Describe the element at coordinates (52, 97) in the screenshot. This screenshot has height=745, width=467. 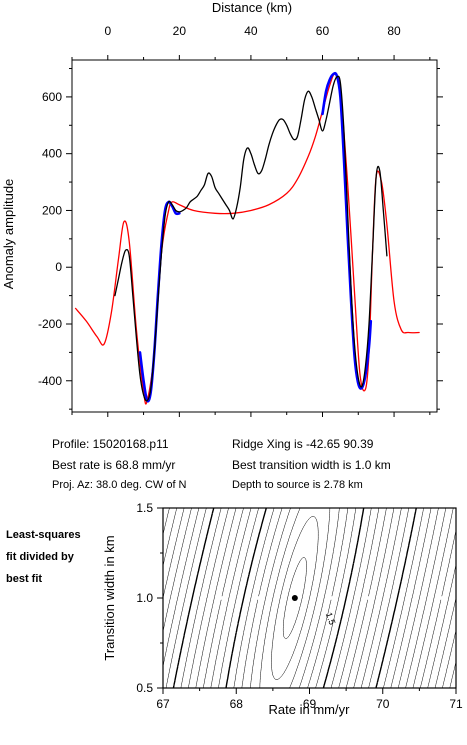
I see `profile-y-tick-label: 600` at that location.